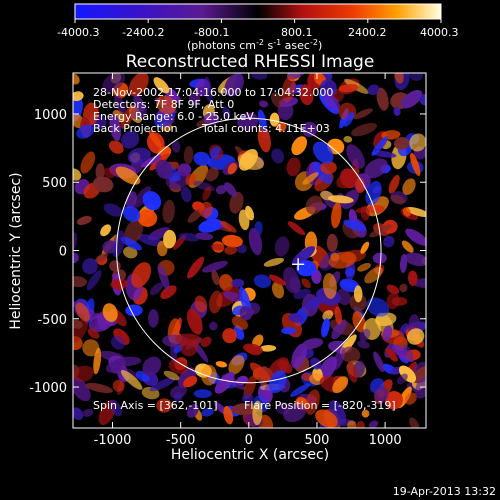  Describe the element at coordinates (163, 104) in the screenshot. I see `annotation-detectors: Detectors: 7F 8F 9F, Att 0` at that location.